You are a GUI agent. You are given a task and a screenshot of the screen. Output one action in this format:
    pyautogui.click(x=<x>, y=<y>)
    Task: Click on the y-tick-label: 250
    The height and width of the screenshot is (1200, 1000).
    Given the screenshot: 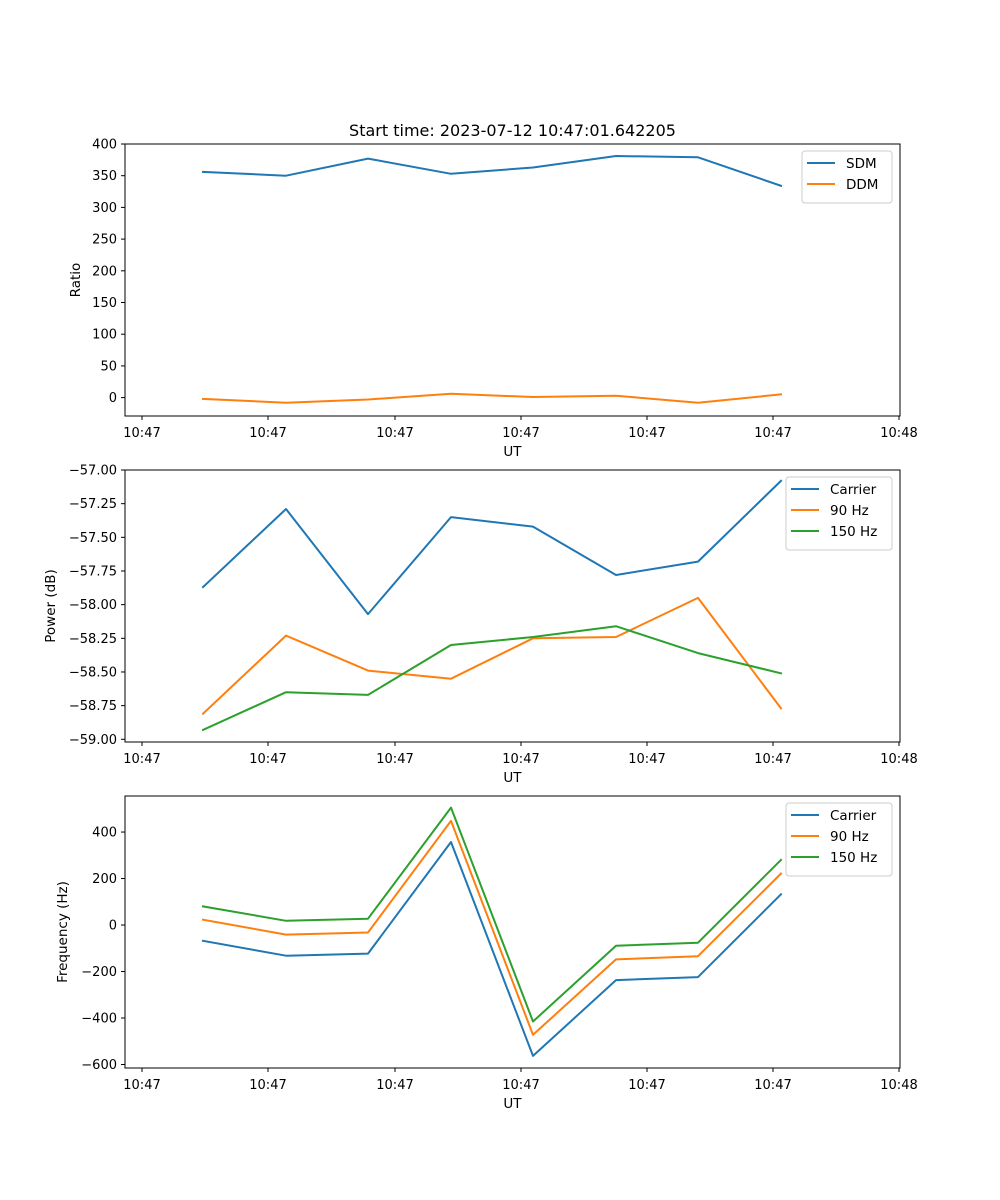 What is the action you would take?
    pyautogui.click(x=104, y=240)
    